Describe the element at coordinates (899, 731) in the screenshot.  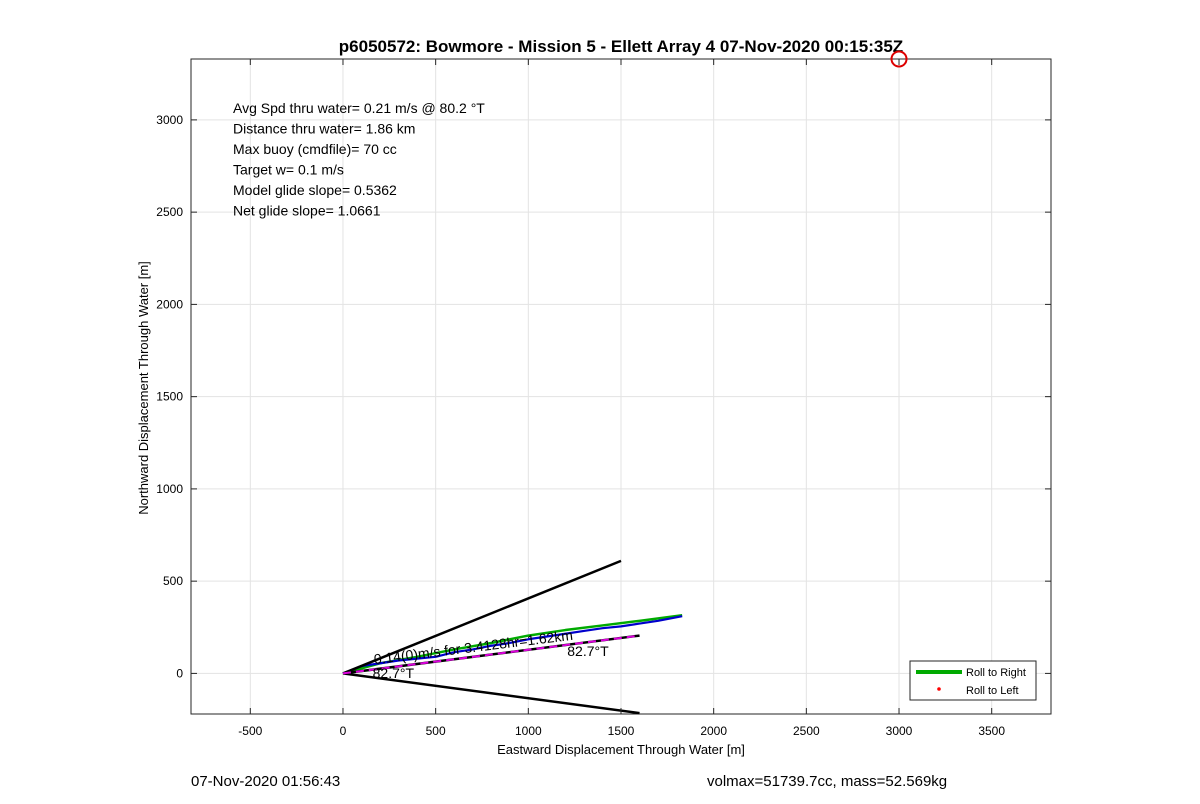
I see `x-tick-label: 3000` at that location.